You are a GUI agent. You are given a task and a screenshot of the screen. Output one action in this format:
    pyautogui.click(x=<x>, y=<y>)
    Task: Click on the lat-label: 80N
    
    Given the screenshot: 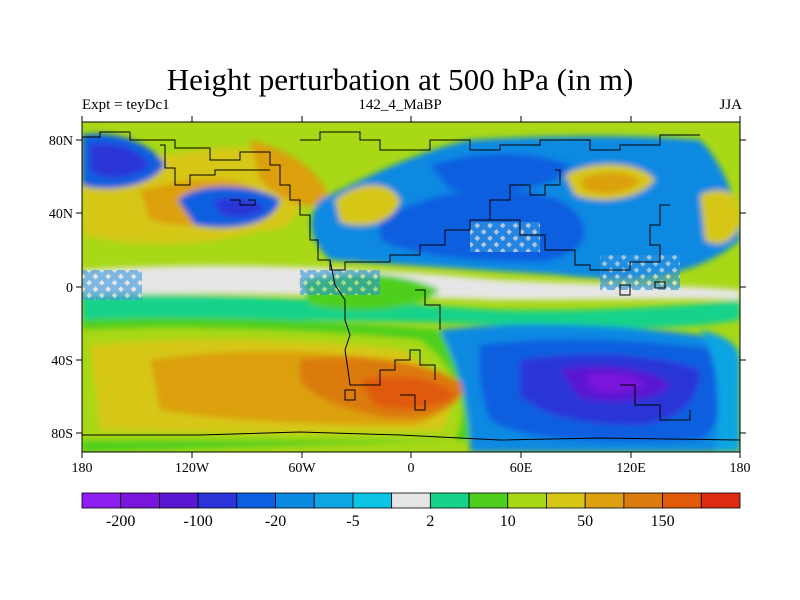 What is the action you would take?
    pyautogui.click(x=61, y=141)
    